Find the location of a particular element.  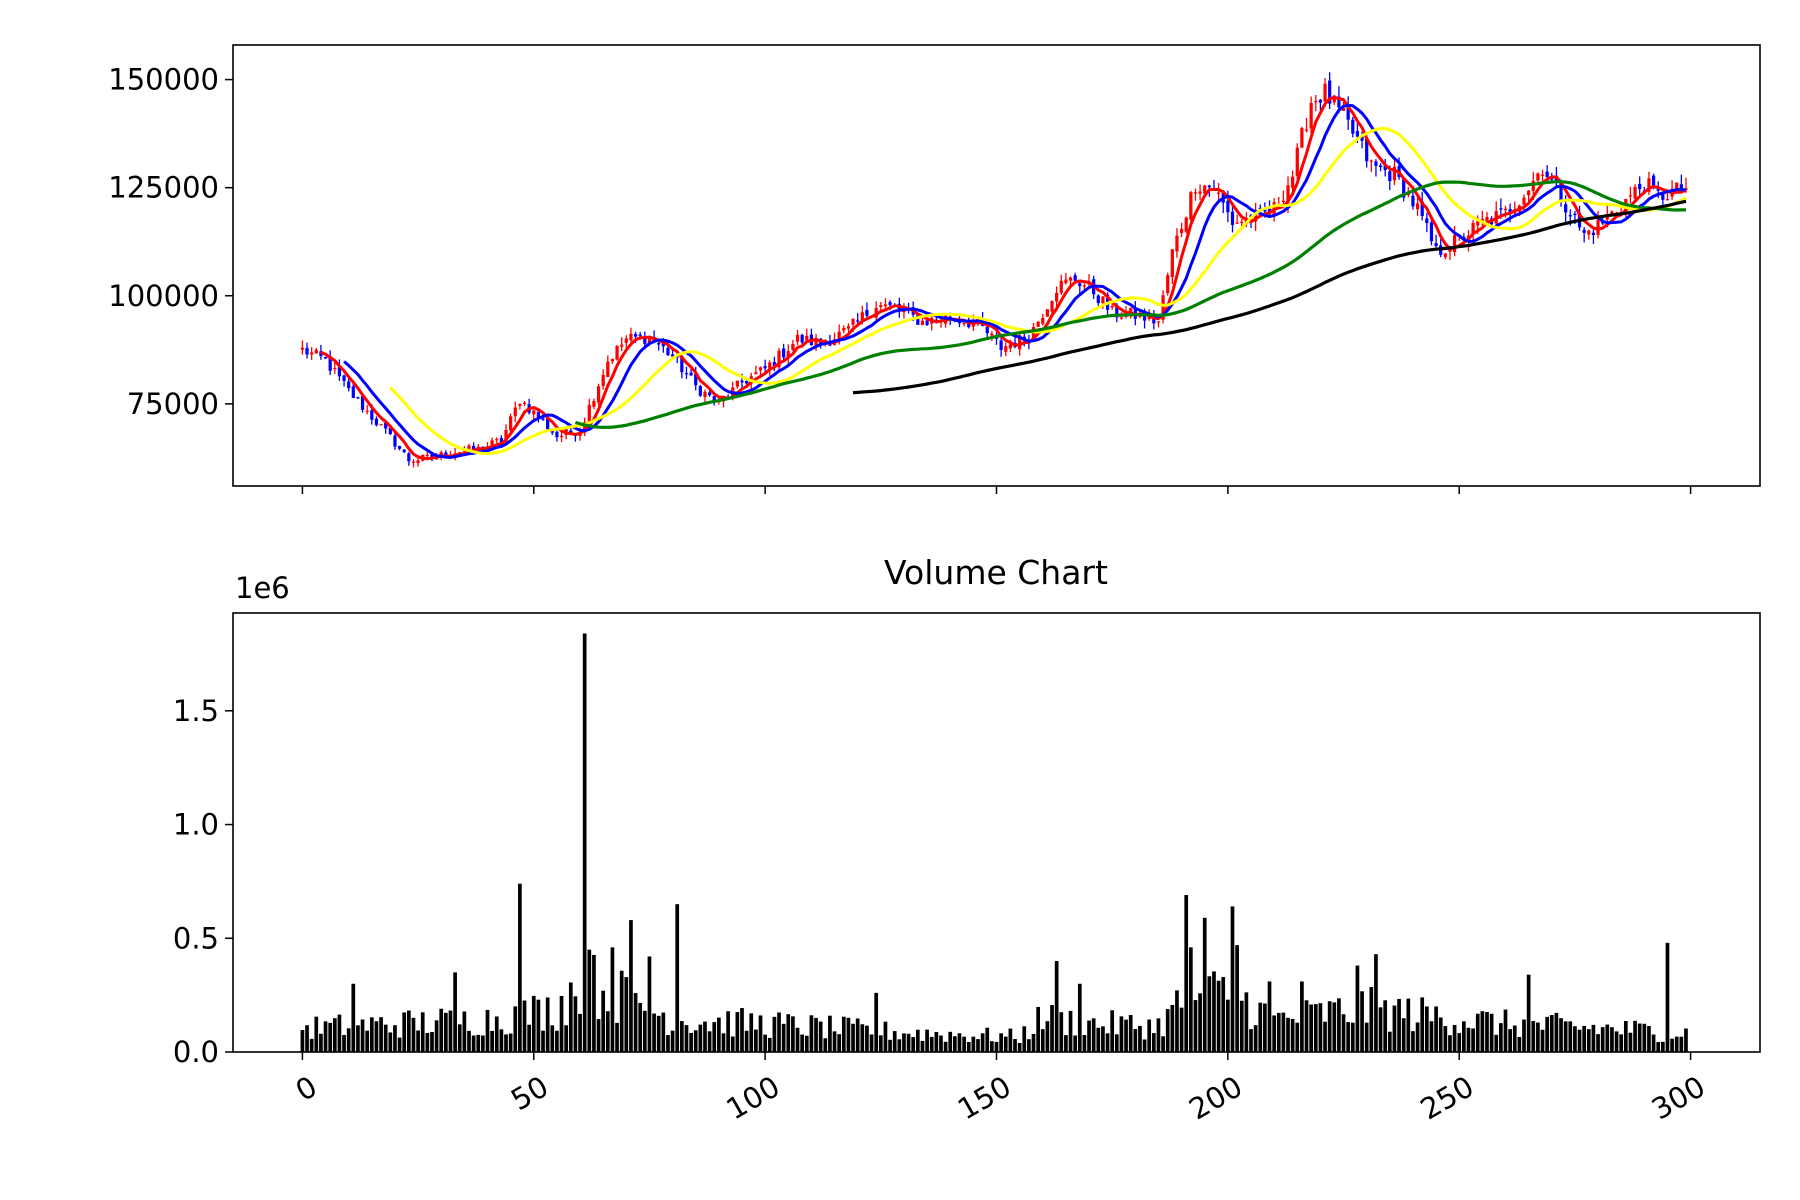

volume-y-tick-label: 0.5 is located at coordinates (196, 938).